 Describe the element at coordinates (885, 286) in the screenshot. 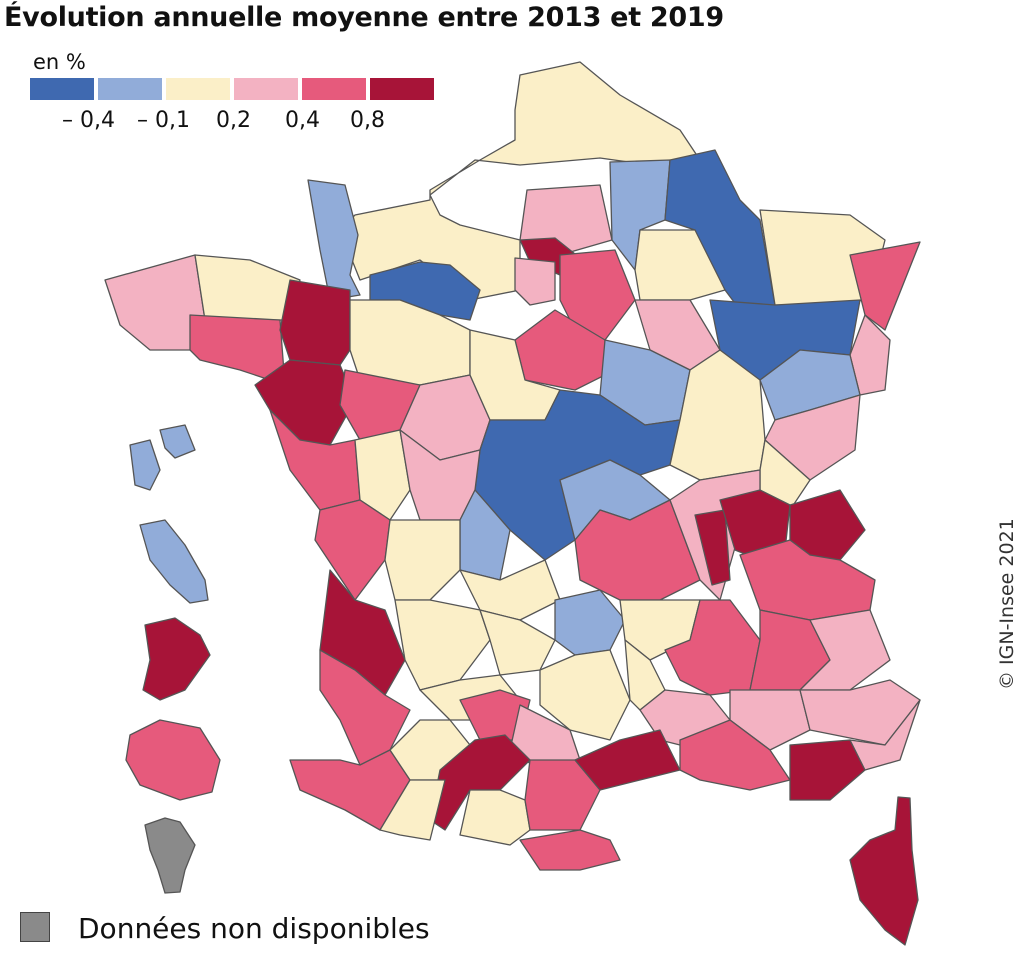

I see `region-alsace-red` at that location.